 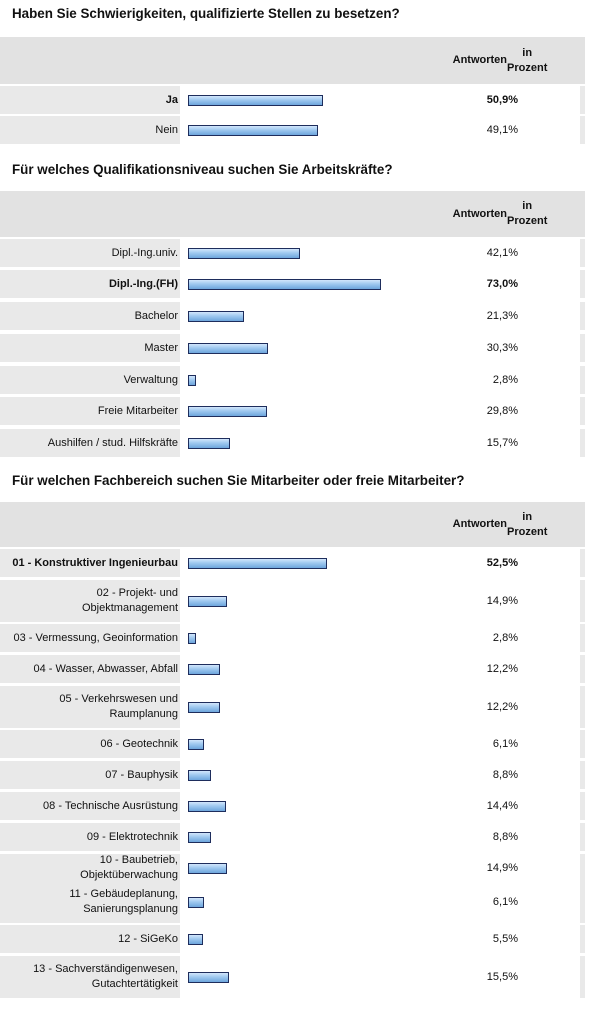 What do you see at coordinates (502, 977) in the screenshot?
I see `value-label: 15,5%` at bounding box center [502, 977].